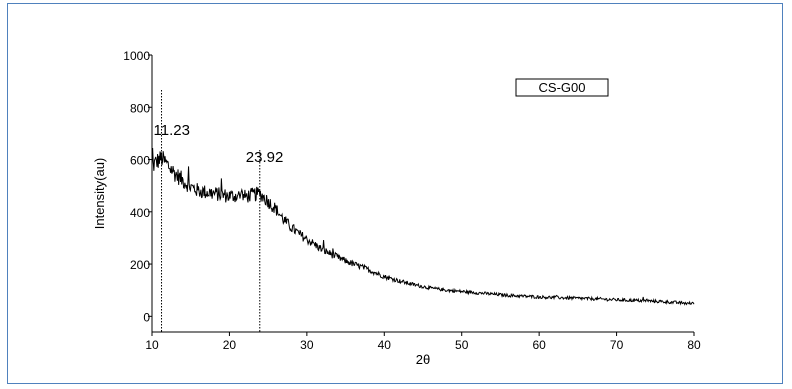 The width and height of the screenshot is (792, 389). I want to click on y-ticks: 0 200 400 600 800 1000, so click(137, 186).